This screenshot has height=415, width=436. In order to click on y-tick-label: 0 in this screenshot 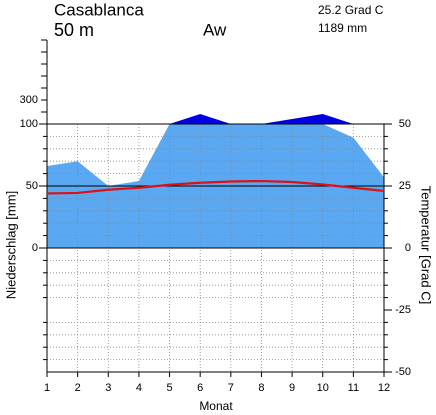, I will do `click(35, 248)`.